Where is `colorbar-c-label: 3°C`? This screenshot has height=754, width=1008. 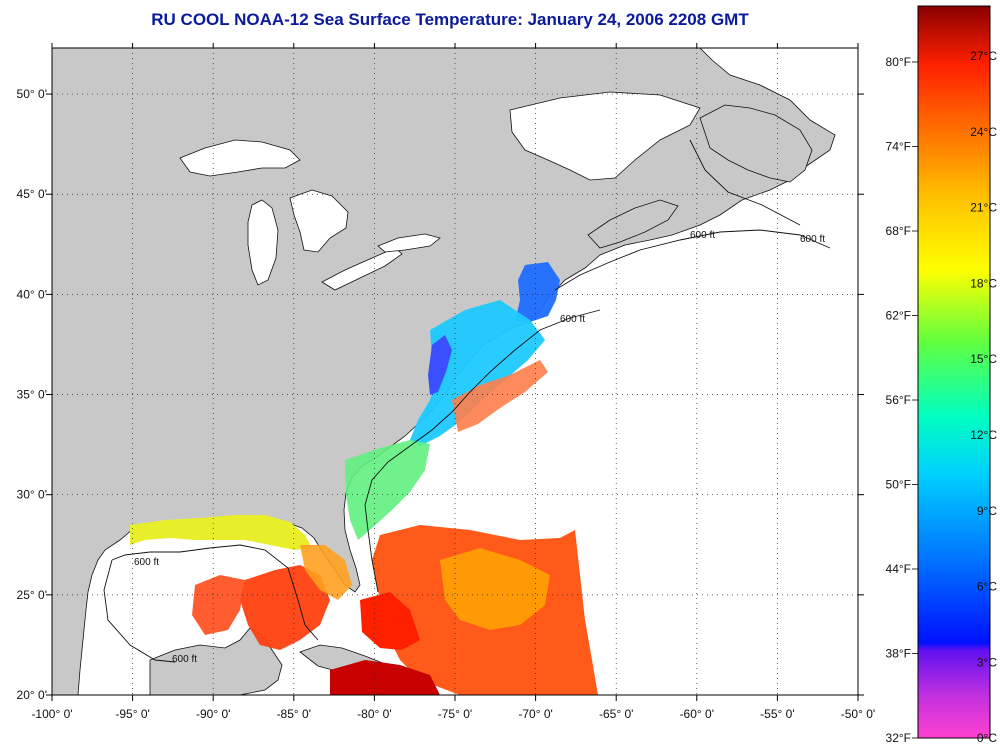 colorbar-c-label: 3°C is located at coordinates (987, 662).